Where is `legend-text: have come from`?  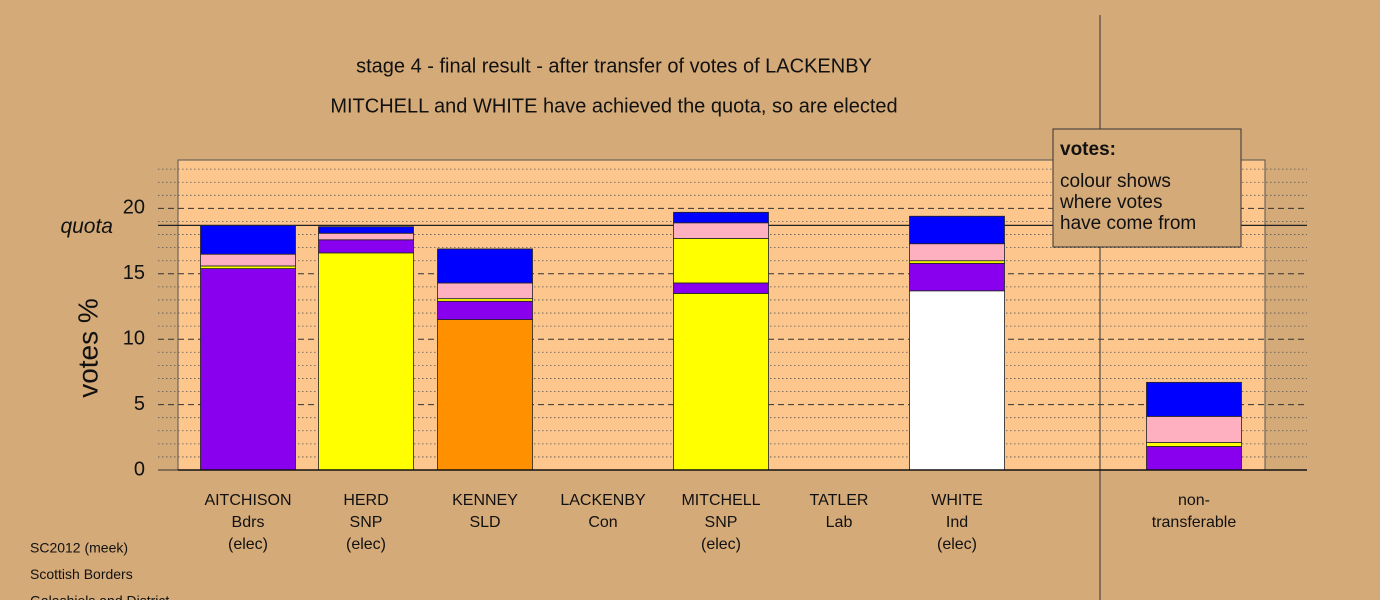
legend-text: have come from is located at coordinates (1128, 223).